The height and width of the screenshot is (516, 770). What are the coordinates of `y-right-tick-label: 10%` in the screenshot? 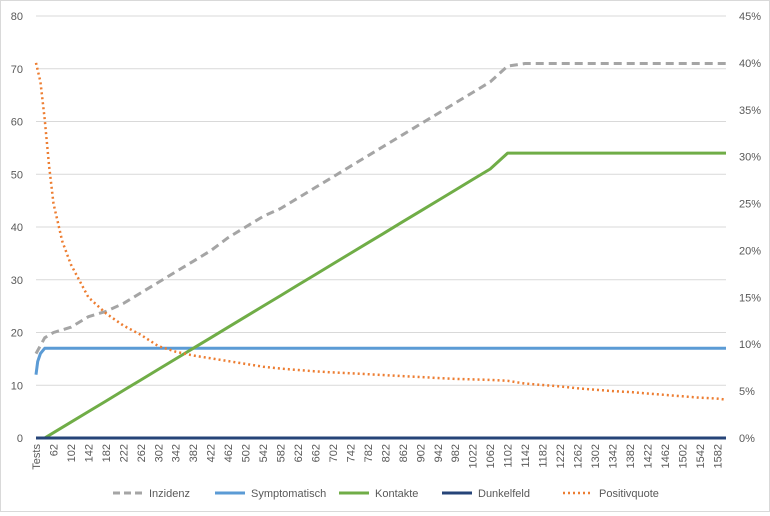 It's located at (750, 345).